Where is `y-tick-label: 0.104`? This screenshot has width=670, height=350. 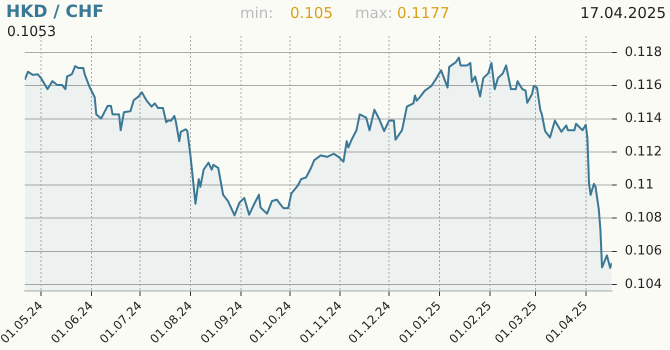 y-tick-label: 0.104 is located at coordinates (643, 284).